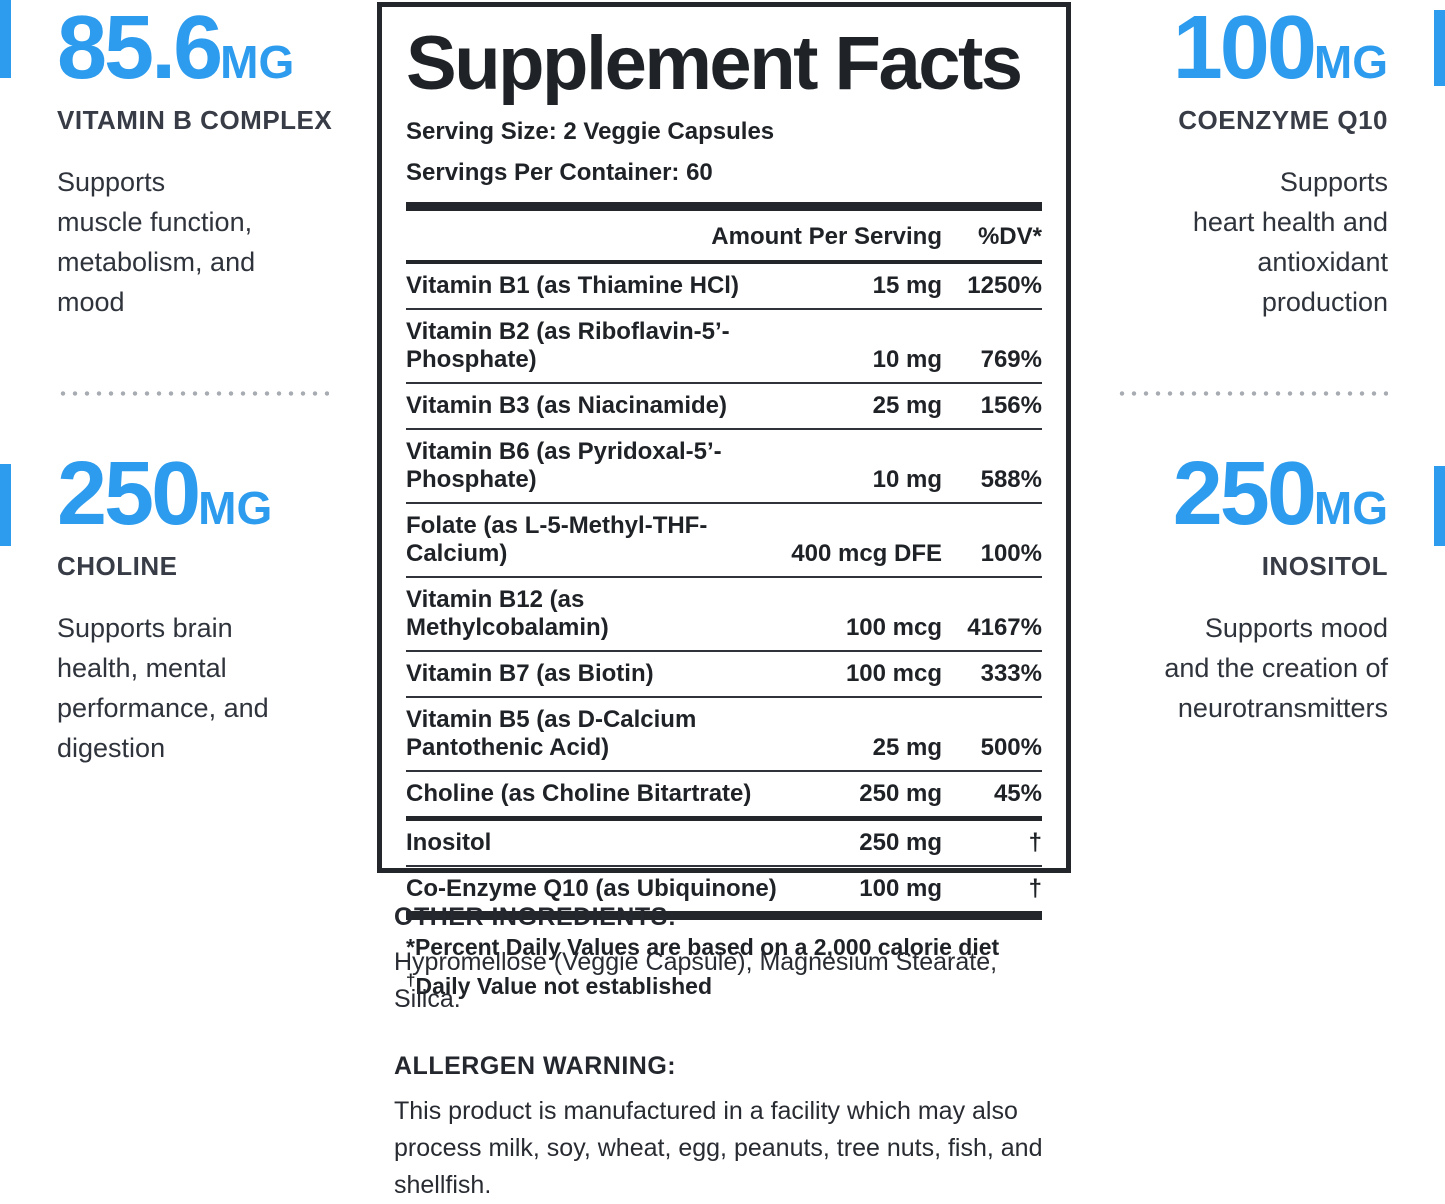 The image size is (1445, 1204). Describe the element at coordinates (535, 1066) in the screenshot. I see `allergen-warning-heading: ALLERGEN WARNING:` at that location.